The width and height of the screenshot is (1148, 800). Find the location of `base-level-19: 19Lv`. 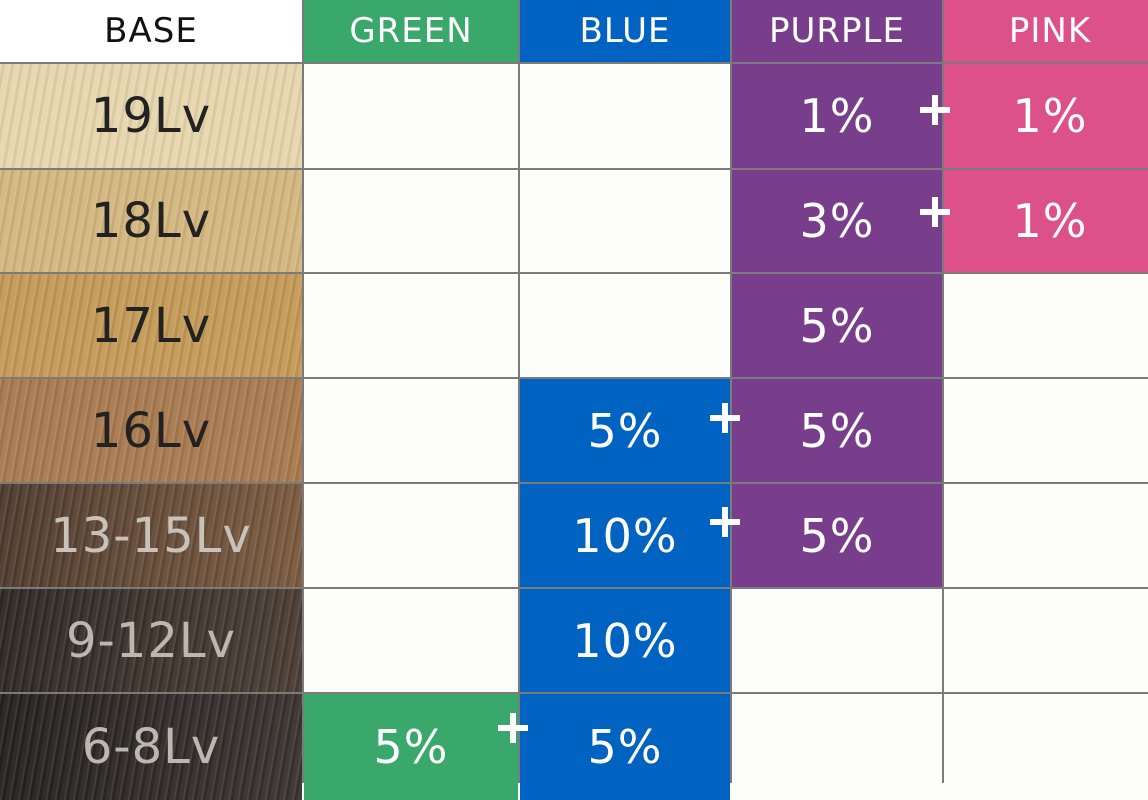

base-level-19: 19Lv is located at coordinates (151, 116).